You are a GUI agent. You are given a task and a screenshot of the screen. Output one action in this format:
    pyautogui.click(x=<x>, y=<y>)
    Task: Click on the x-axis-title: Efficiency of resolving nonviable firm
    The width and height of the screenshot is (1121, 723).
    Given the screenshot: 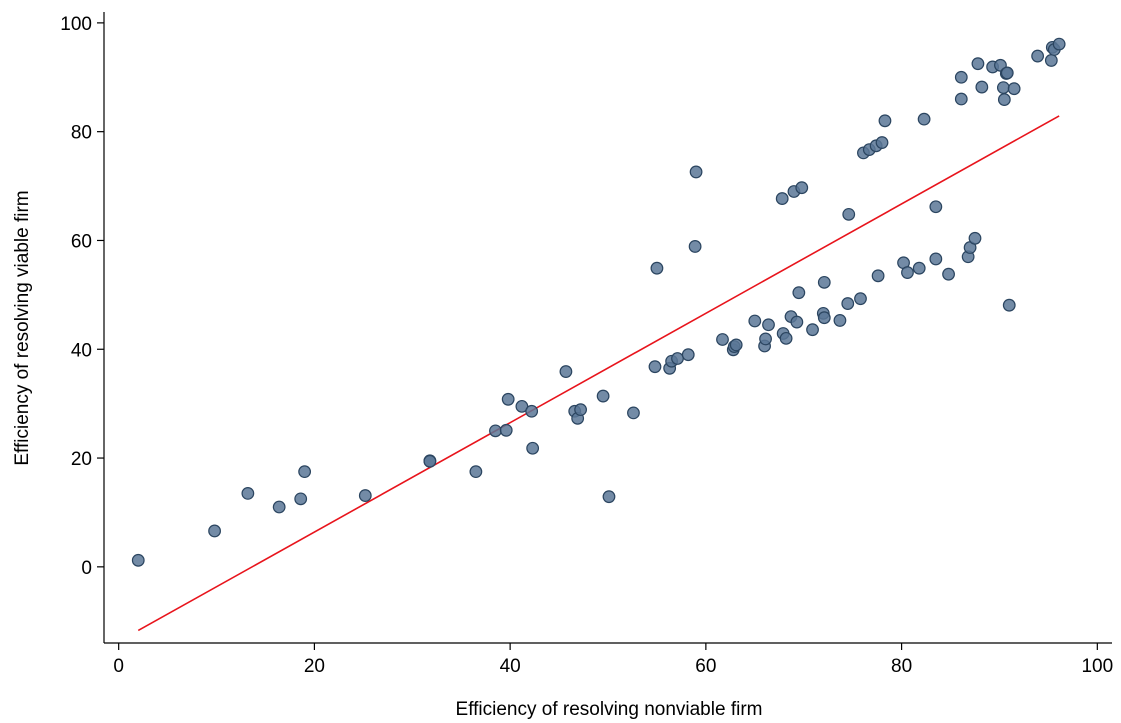 What is the action you would take?
    pyautogui.click(x=609, y=709)
    